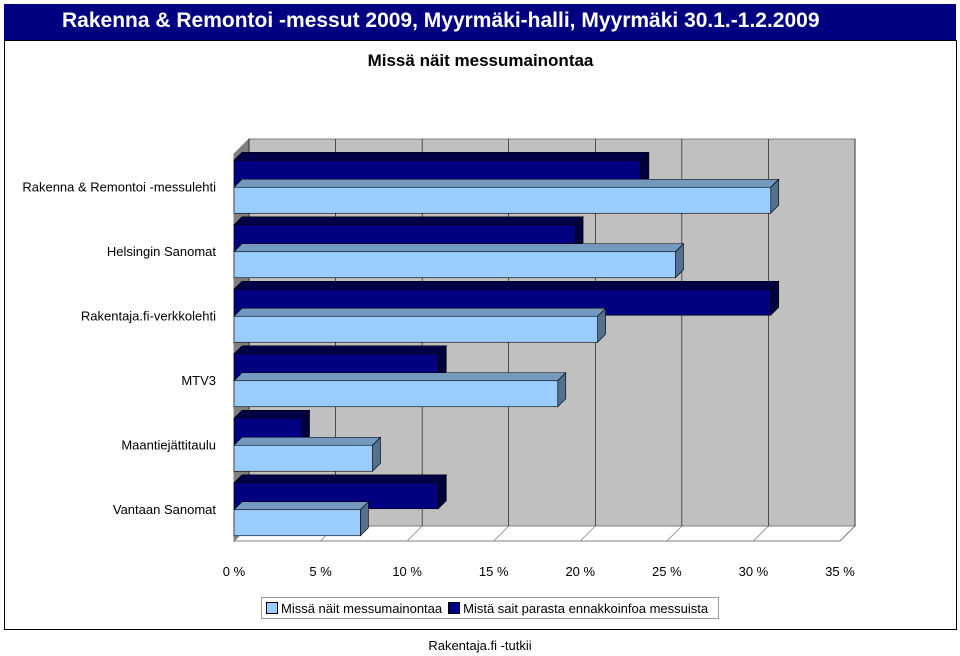 The image size is (960, 656). Describe the element at coordinates (340, 350) in the screenshot. I see `bar-series2-3-top` at that location.